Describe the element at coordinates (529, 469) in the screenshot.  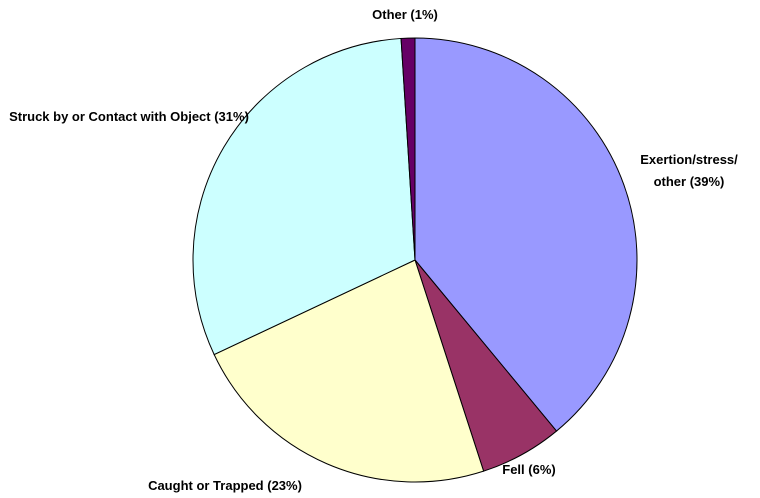
I see `slice-label: Fell (6%)` at that location.